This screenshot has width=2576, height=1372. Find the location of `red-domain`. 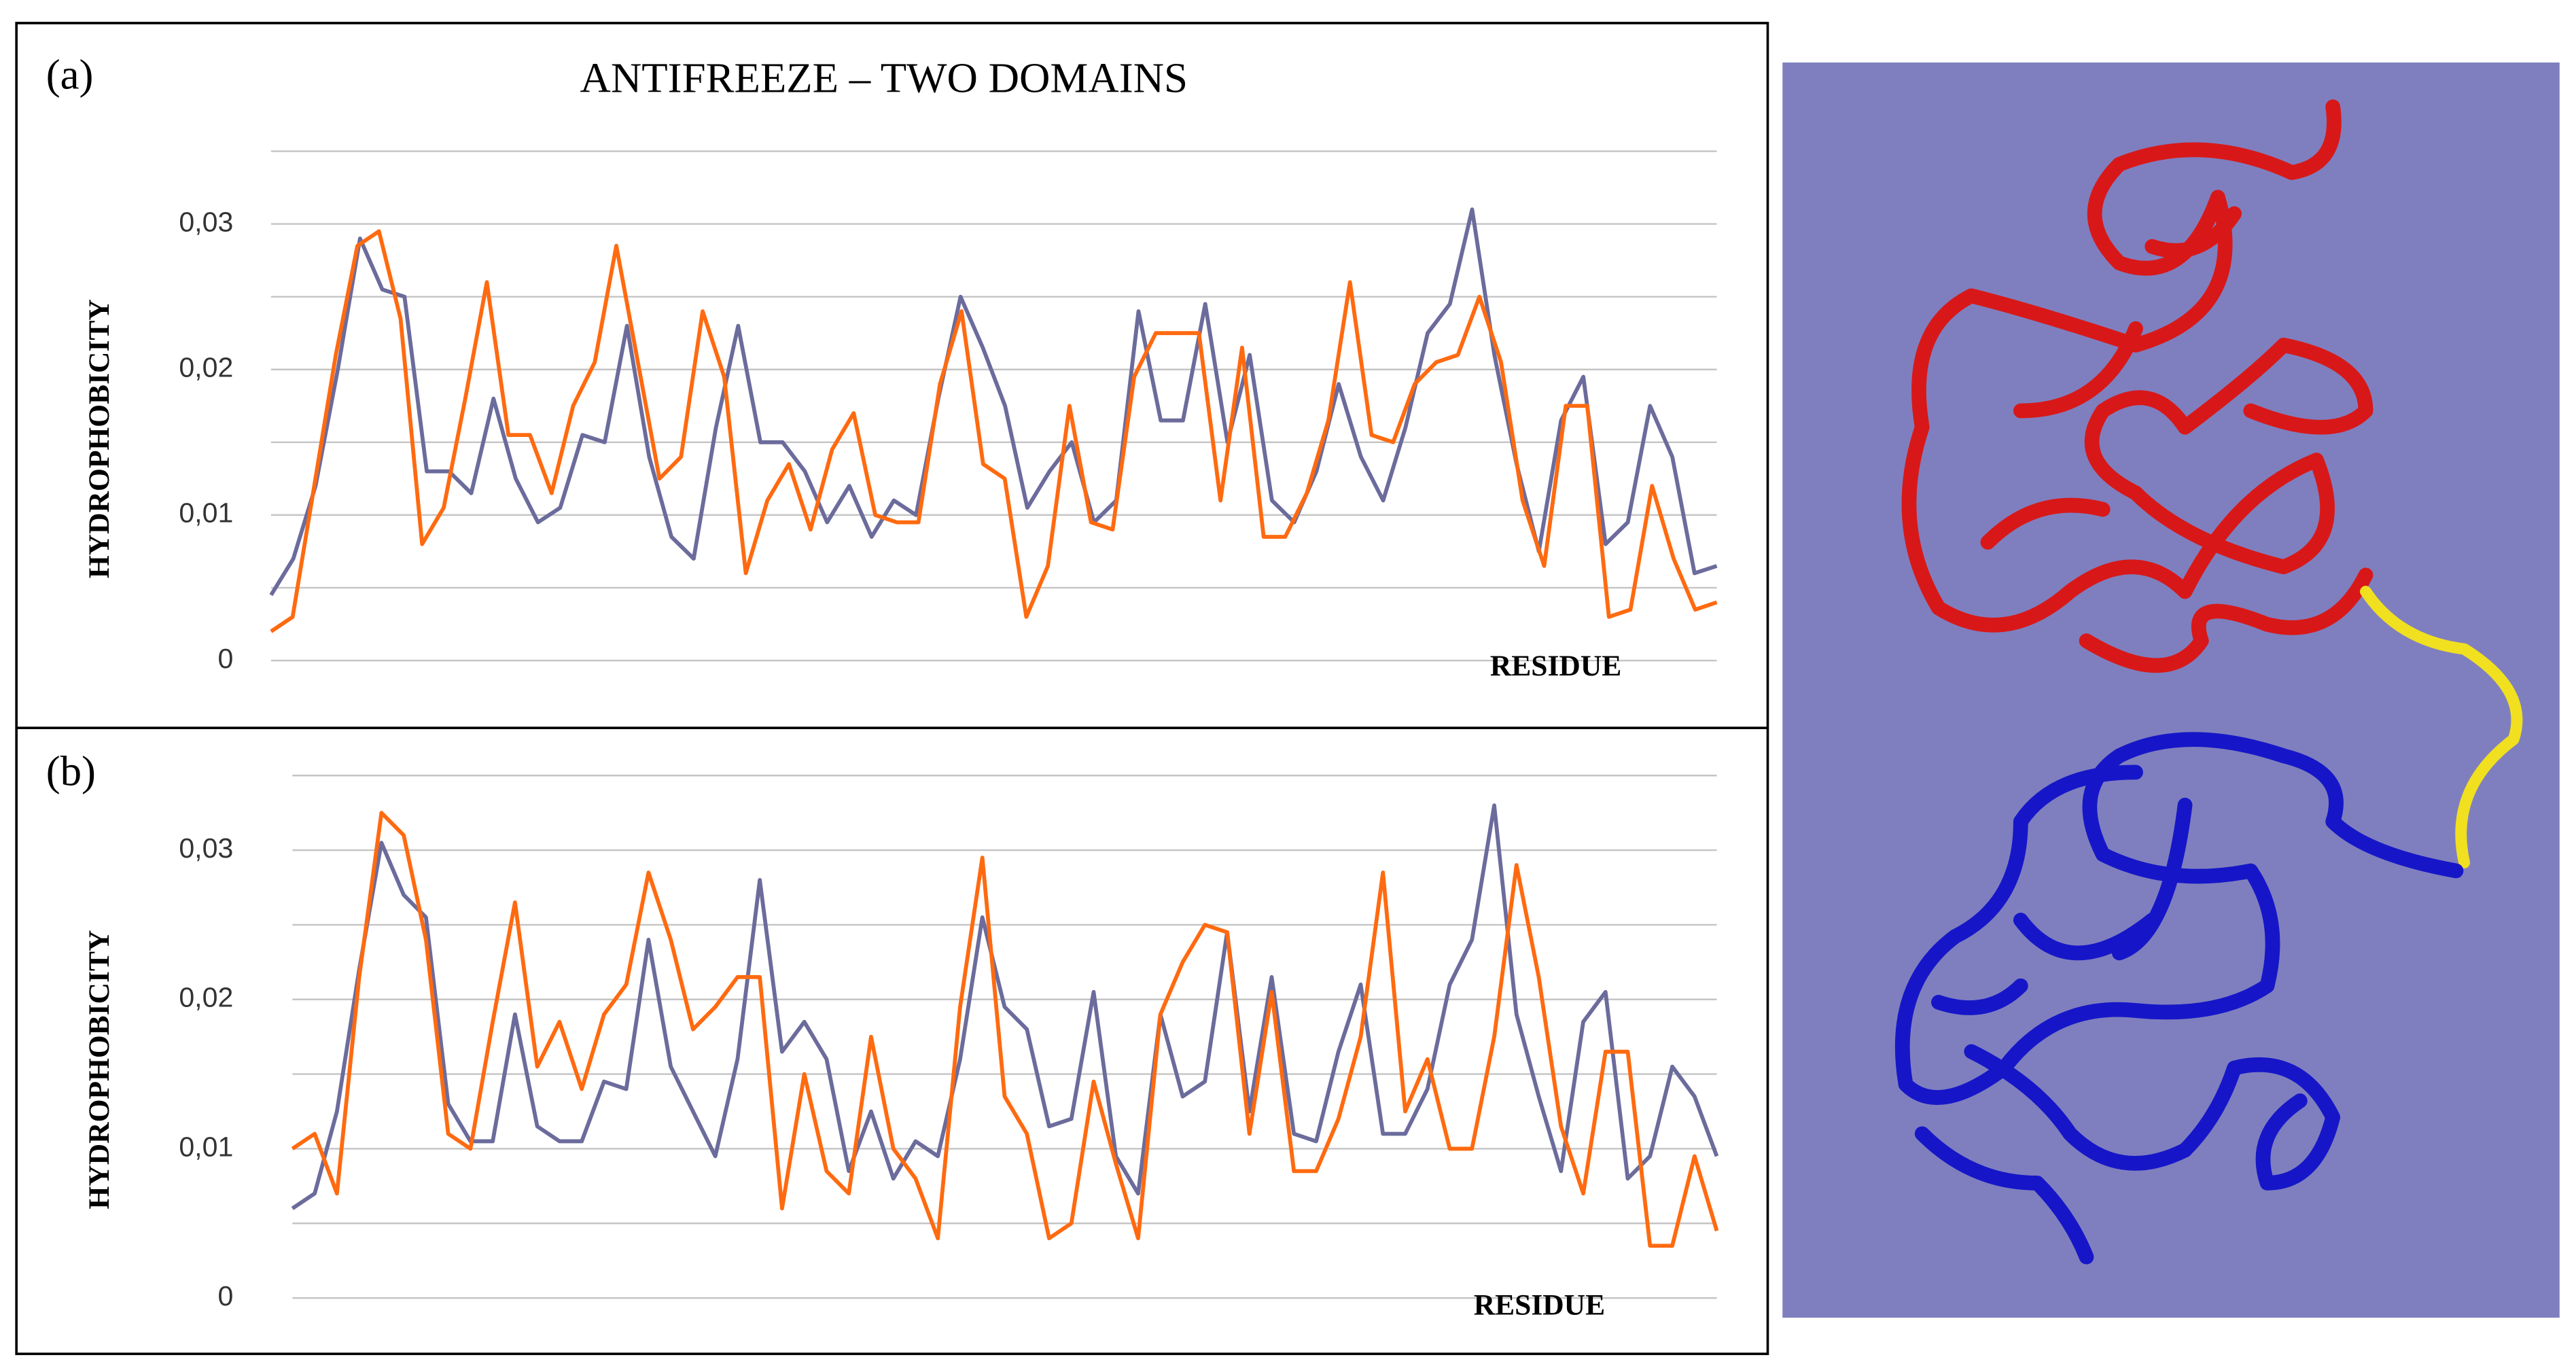

red-domain is located at coordinates (2137, 386).